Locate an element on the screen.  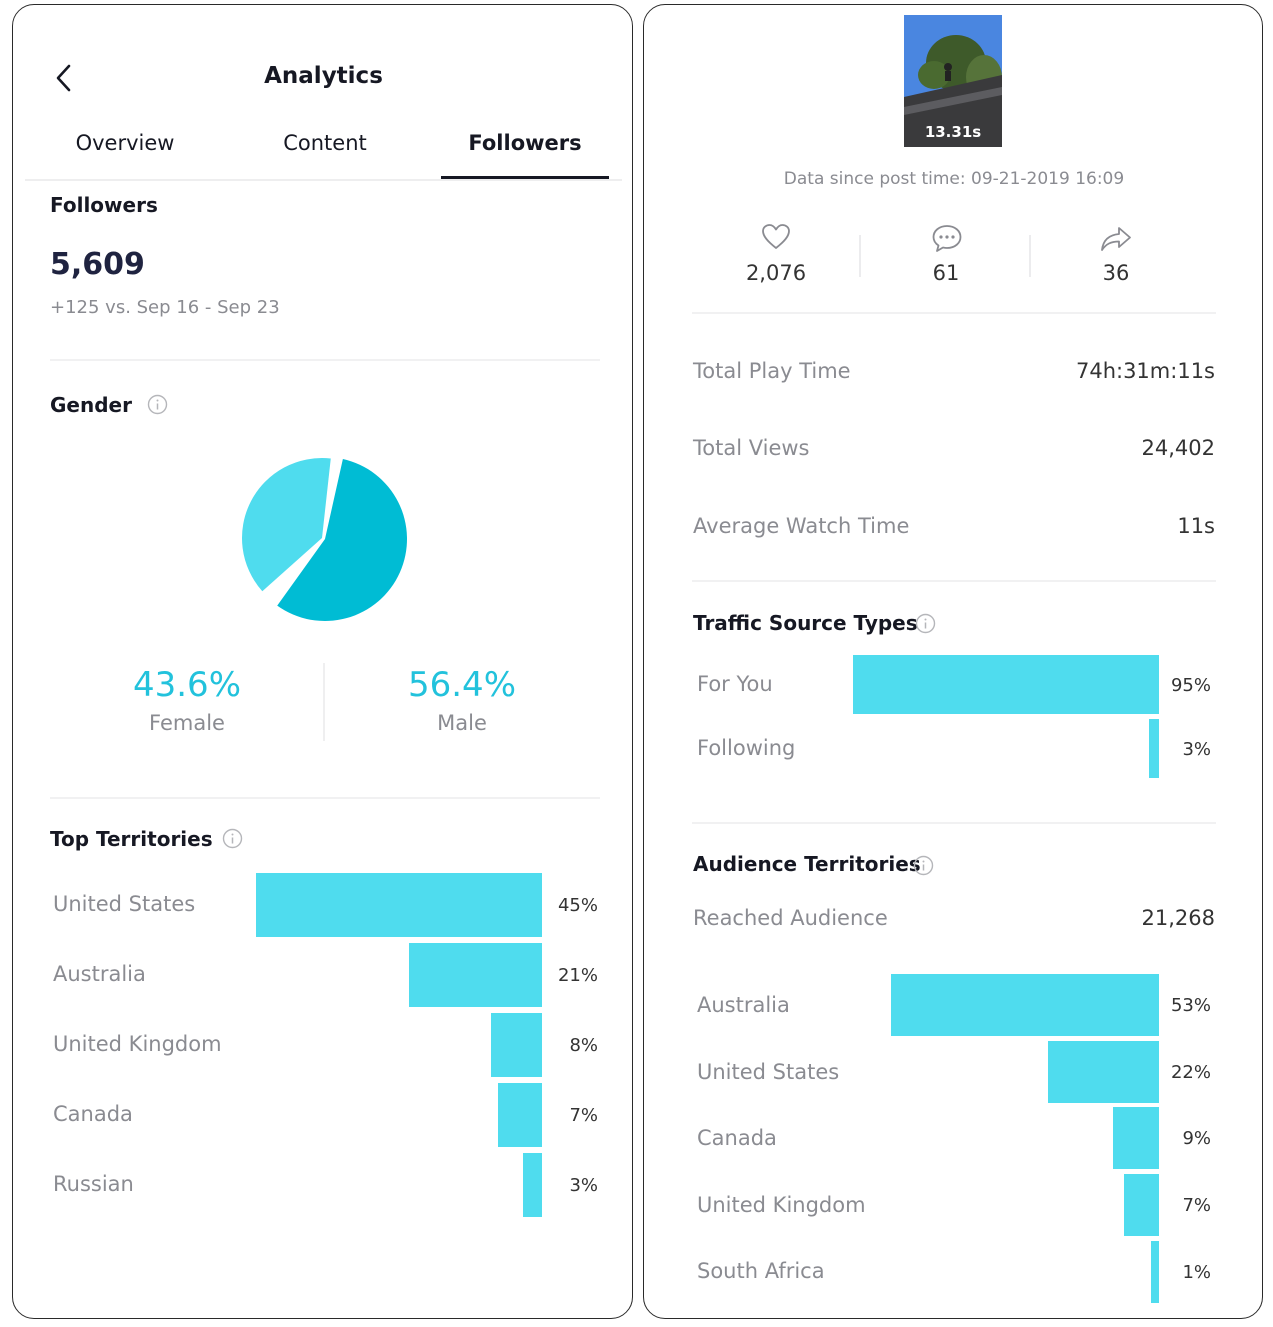
territory-name: United States is located at coordinates (124, 904).